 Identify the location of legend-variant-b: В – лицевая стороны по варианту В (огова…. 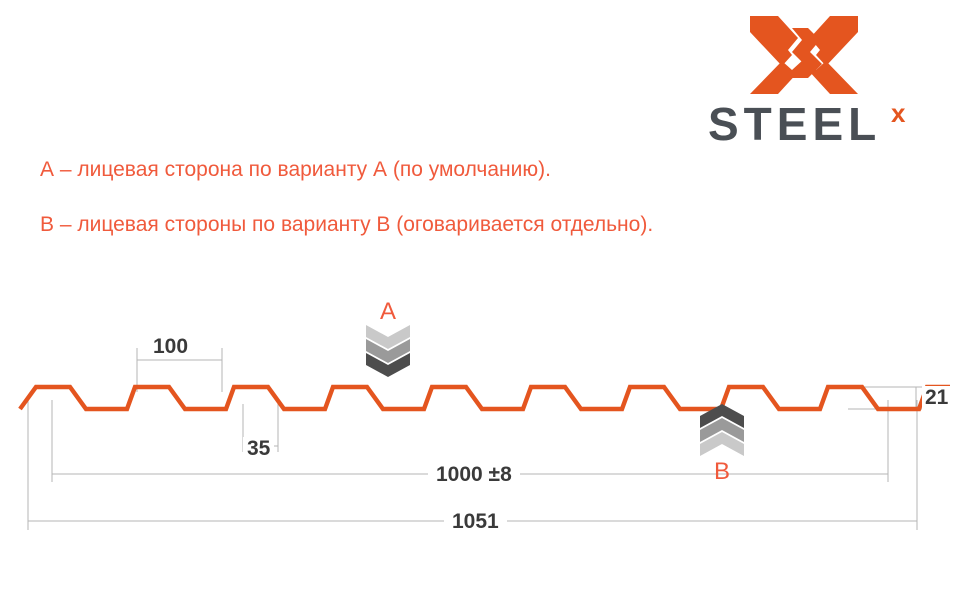
(347, 224).